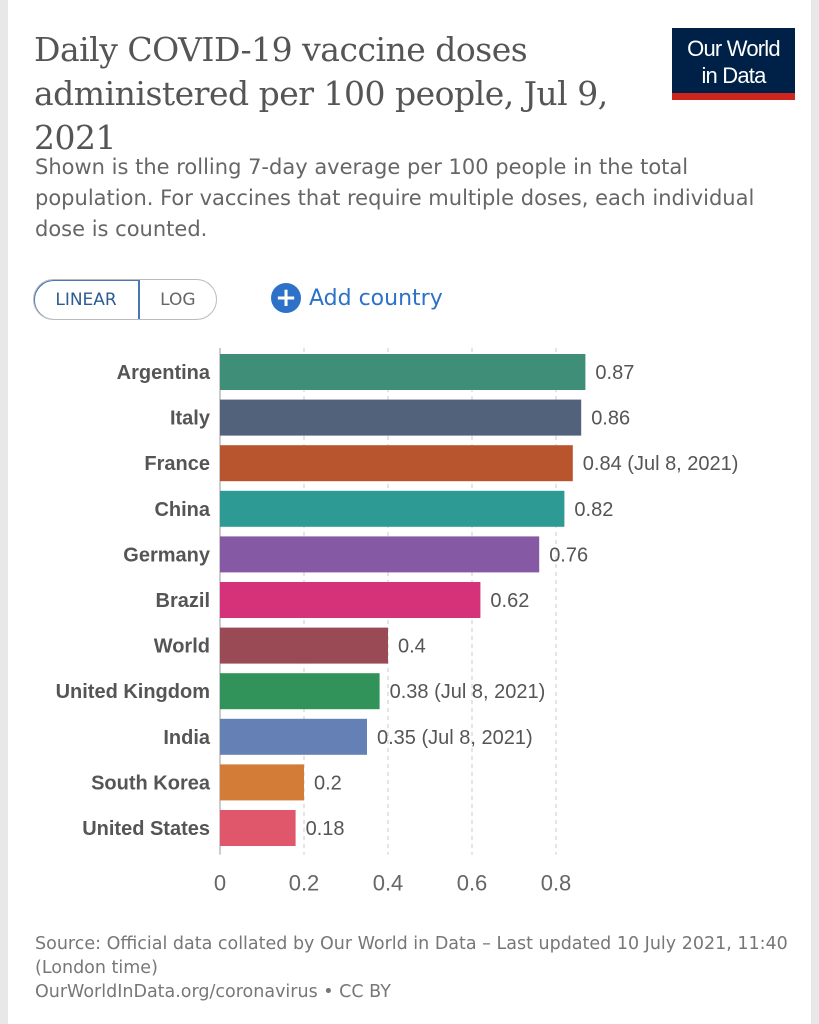 The height and width of the screenshot is (1024, 819). What do you see at coordinates (258, 828) in the screenshot?
I see `bar-united-states` at bounding box center [258, 828].